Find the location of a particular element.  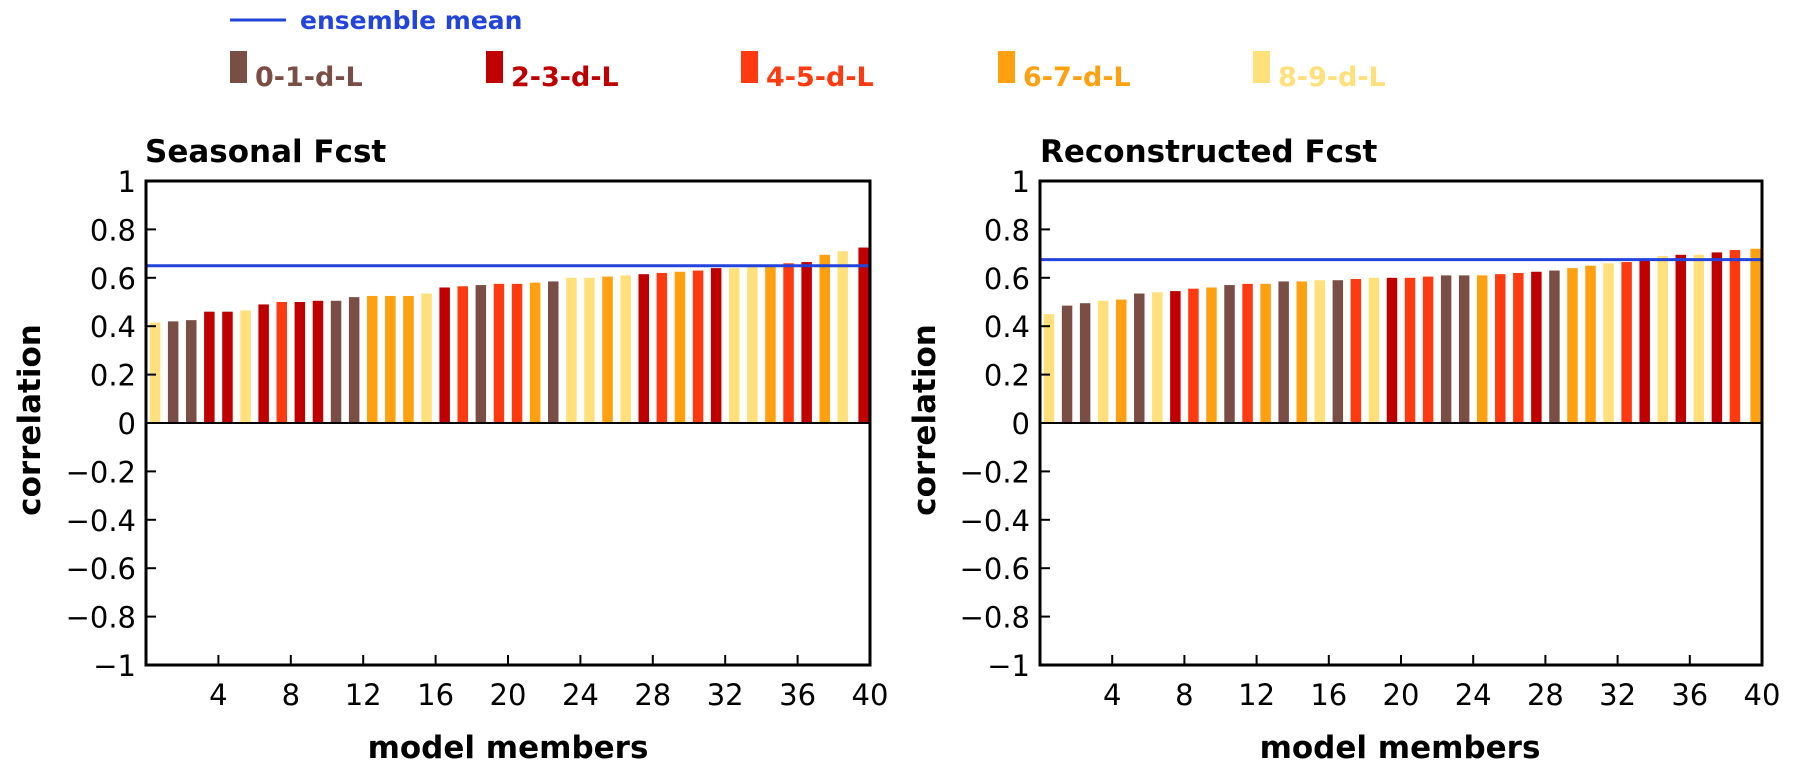

legend-label-8-9-d-L: 8-9-d-L is located at coordinates (1332, 77).